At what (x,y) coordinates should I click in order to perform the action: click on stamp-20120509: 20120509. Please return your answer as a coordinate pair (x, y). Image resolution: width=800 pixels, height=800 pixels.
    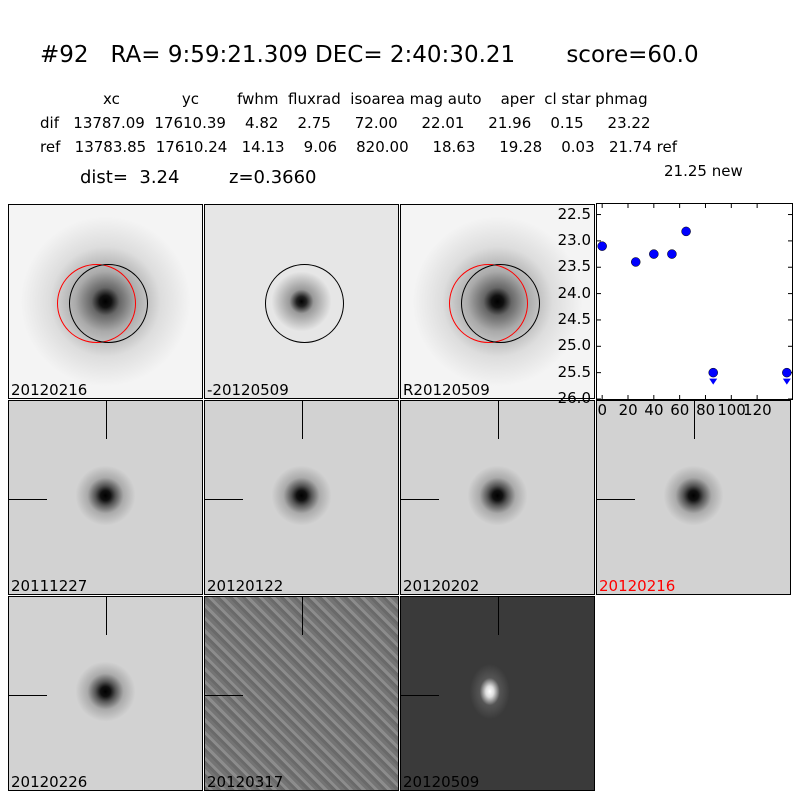
    Looking at the image, I should click on (497, 693).